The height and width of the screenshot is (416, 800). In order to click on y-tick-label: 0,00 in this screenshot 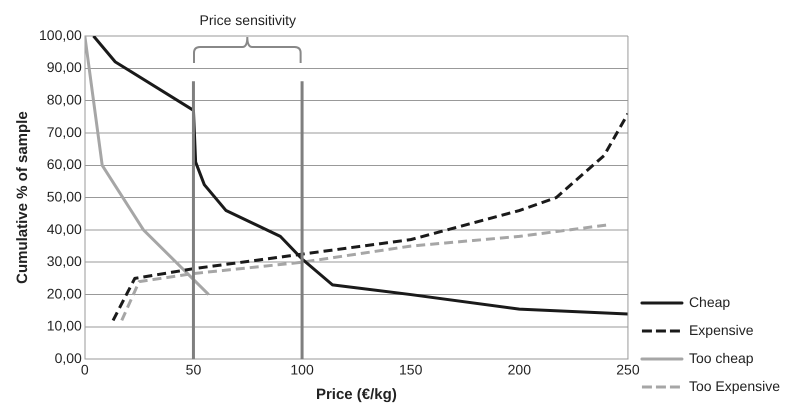, I will do `click(68, 358)`.